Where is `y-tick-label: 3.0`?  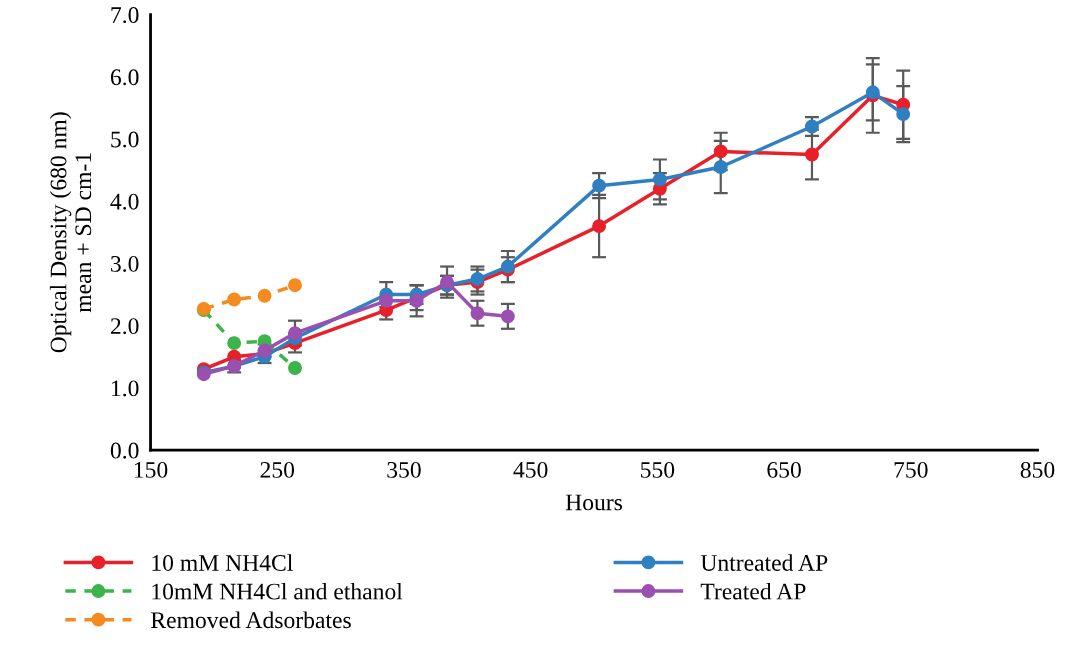
y-tick-label: 3.0 is located at coordinates (125, 263).